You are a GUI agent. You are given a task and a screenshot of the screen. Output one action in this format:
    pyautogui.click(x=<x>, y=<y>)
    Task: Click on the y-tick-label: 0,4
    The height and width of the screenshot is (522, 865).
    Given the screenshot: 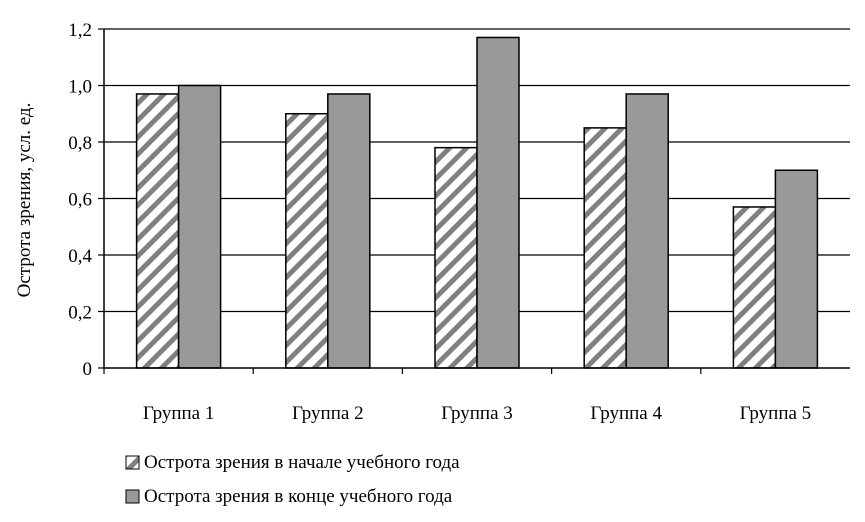 What is the action you would take?
    pyautogui.click(x=80, y=256)
    